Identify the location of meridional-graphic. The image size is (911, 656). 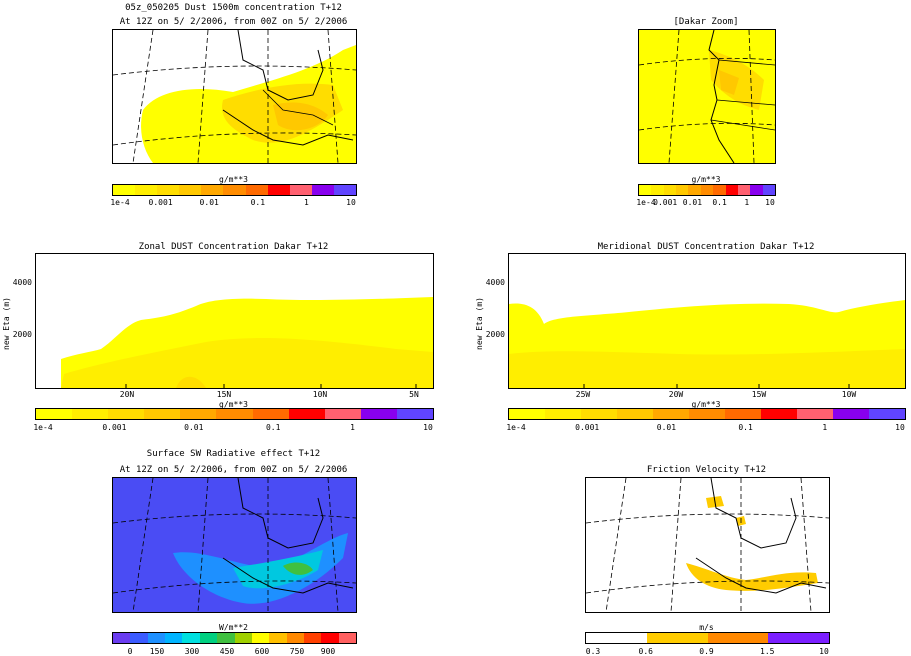
(707, 344).